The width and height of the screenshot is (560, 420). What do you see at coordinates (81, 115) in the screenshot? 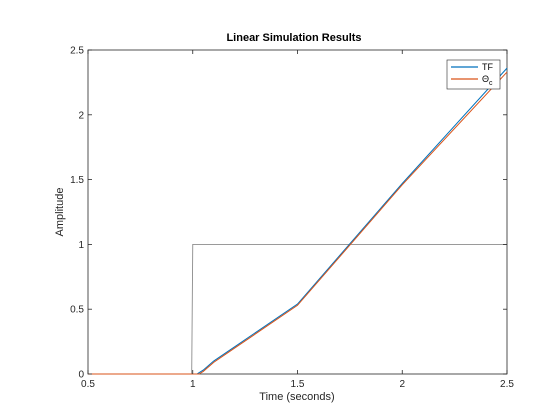
I see `y-tick-label: 2` at bounding box center [81, 115].